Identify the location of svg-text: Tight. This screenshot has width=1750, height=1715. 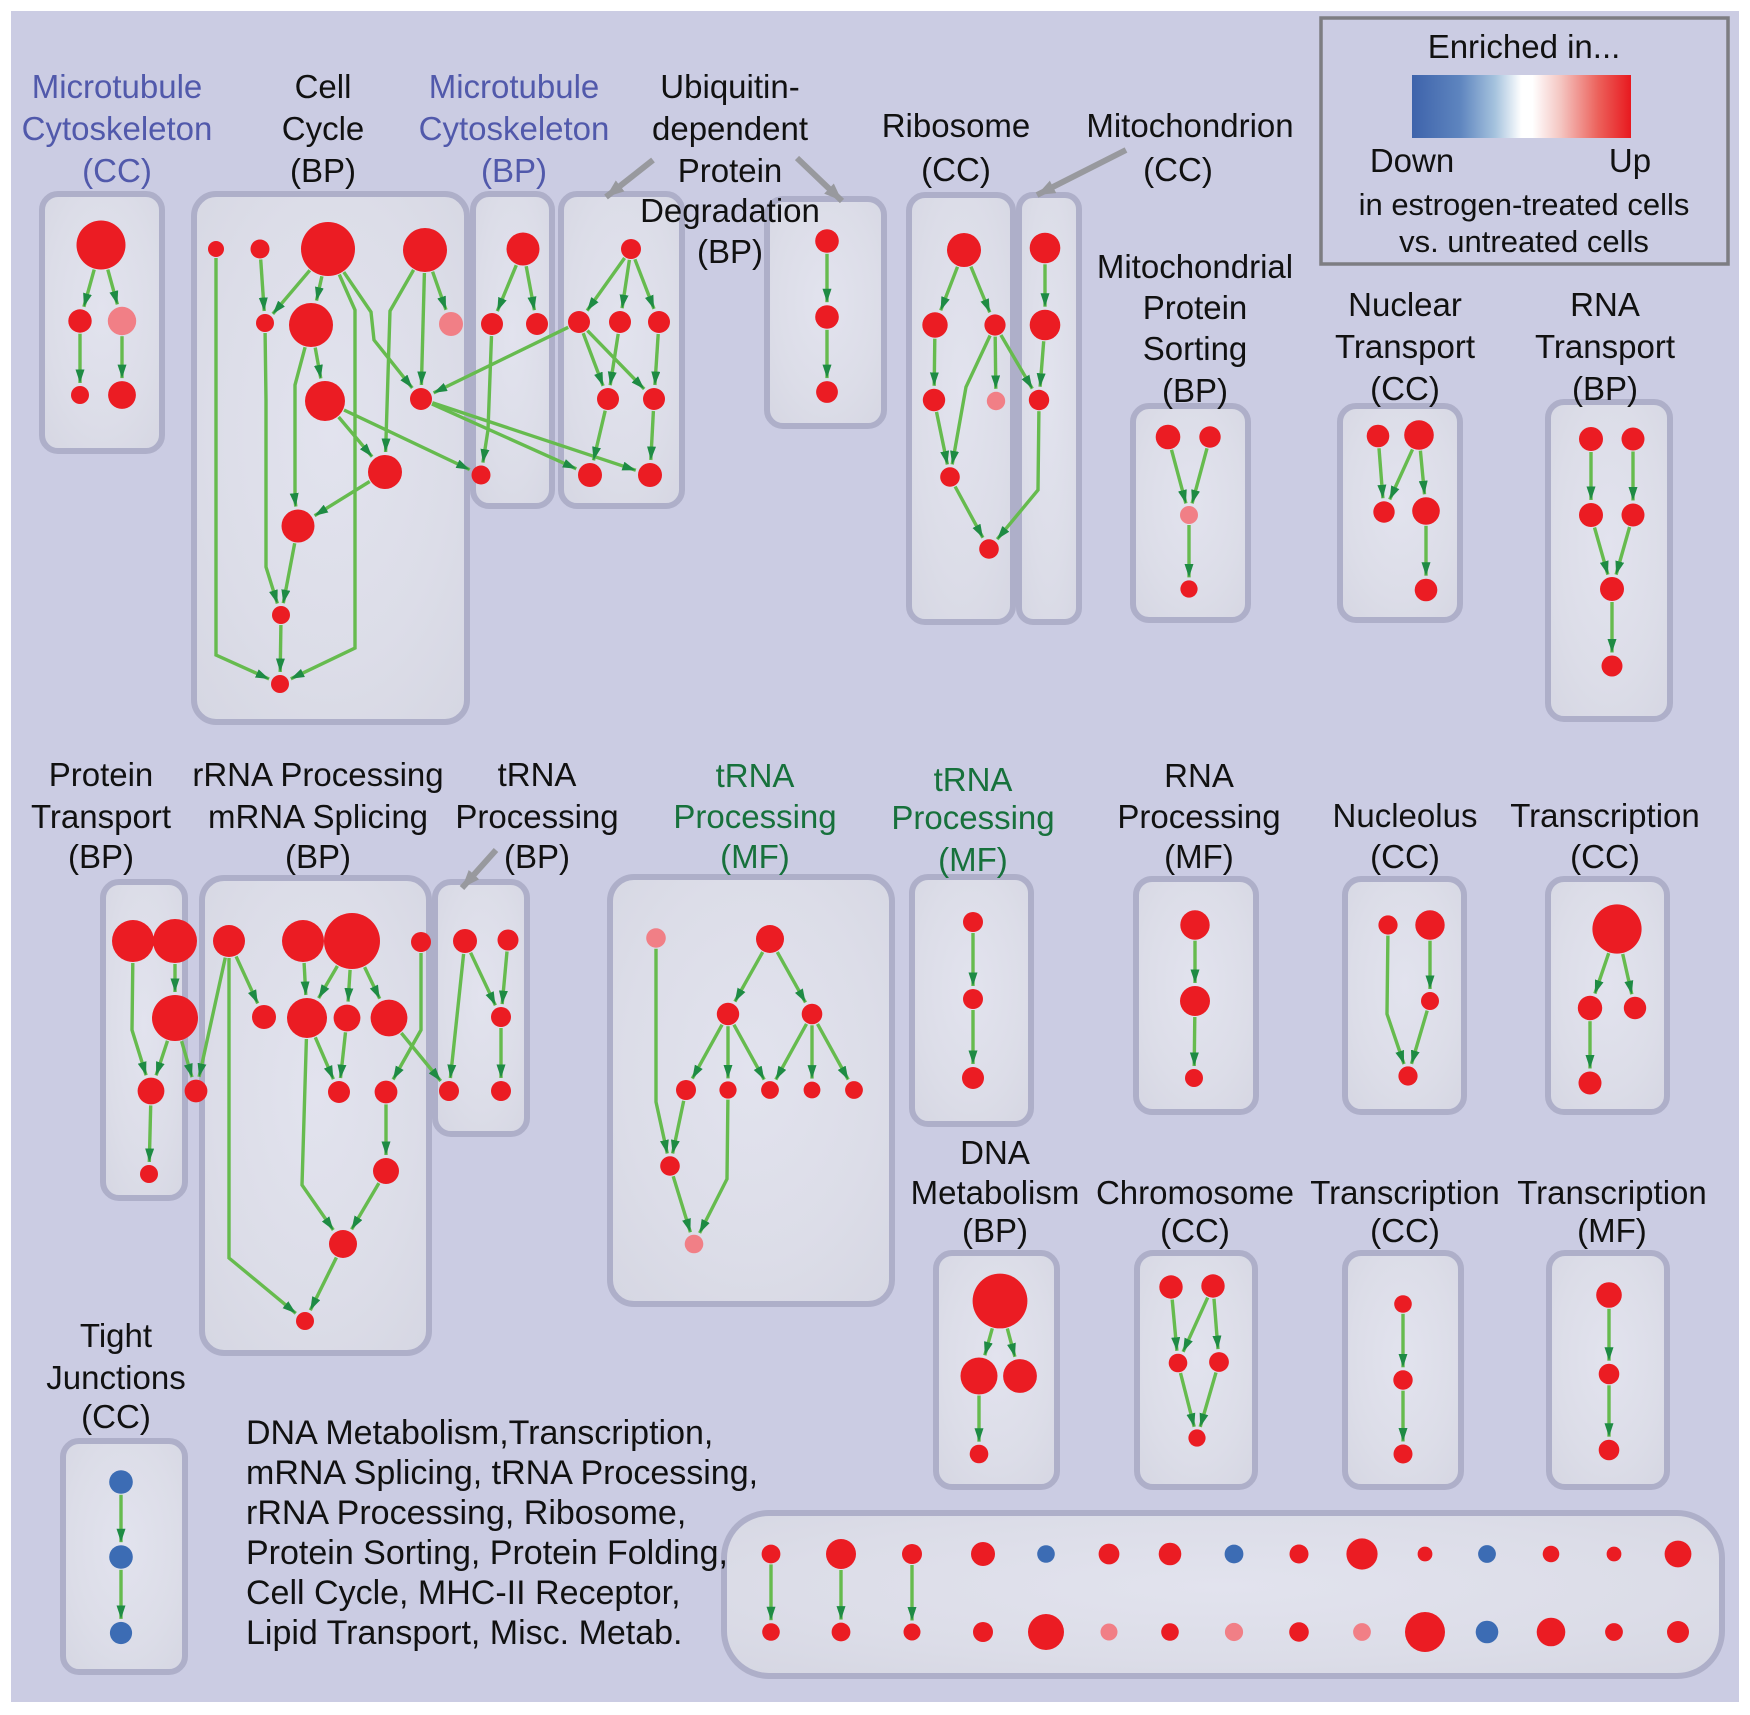
(116, 1335).